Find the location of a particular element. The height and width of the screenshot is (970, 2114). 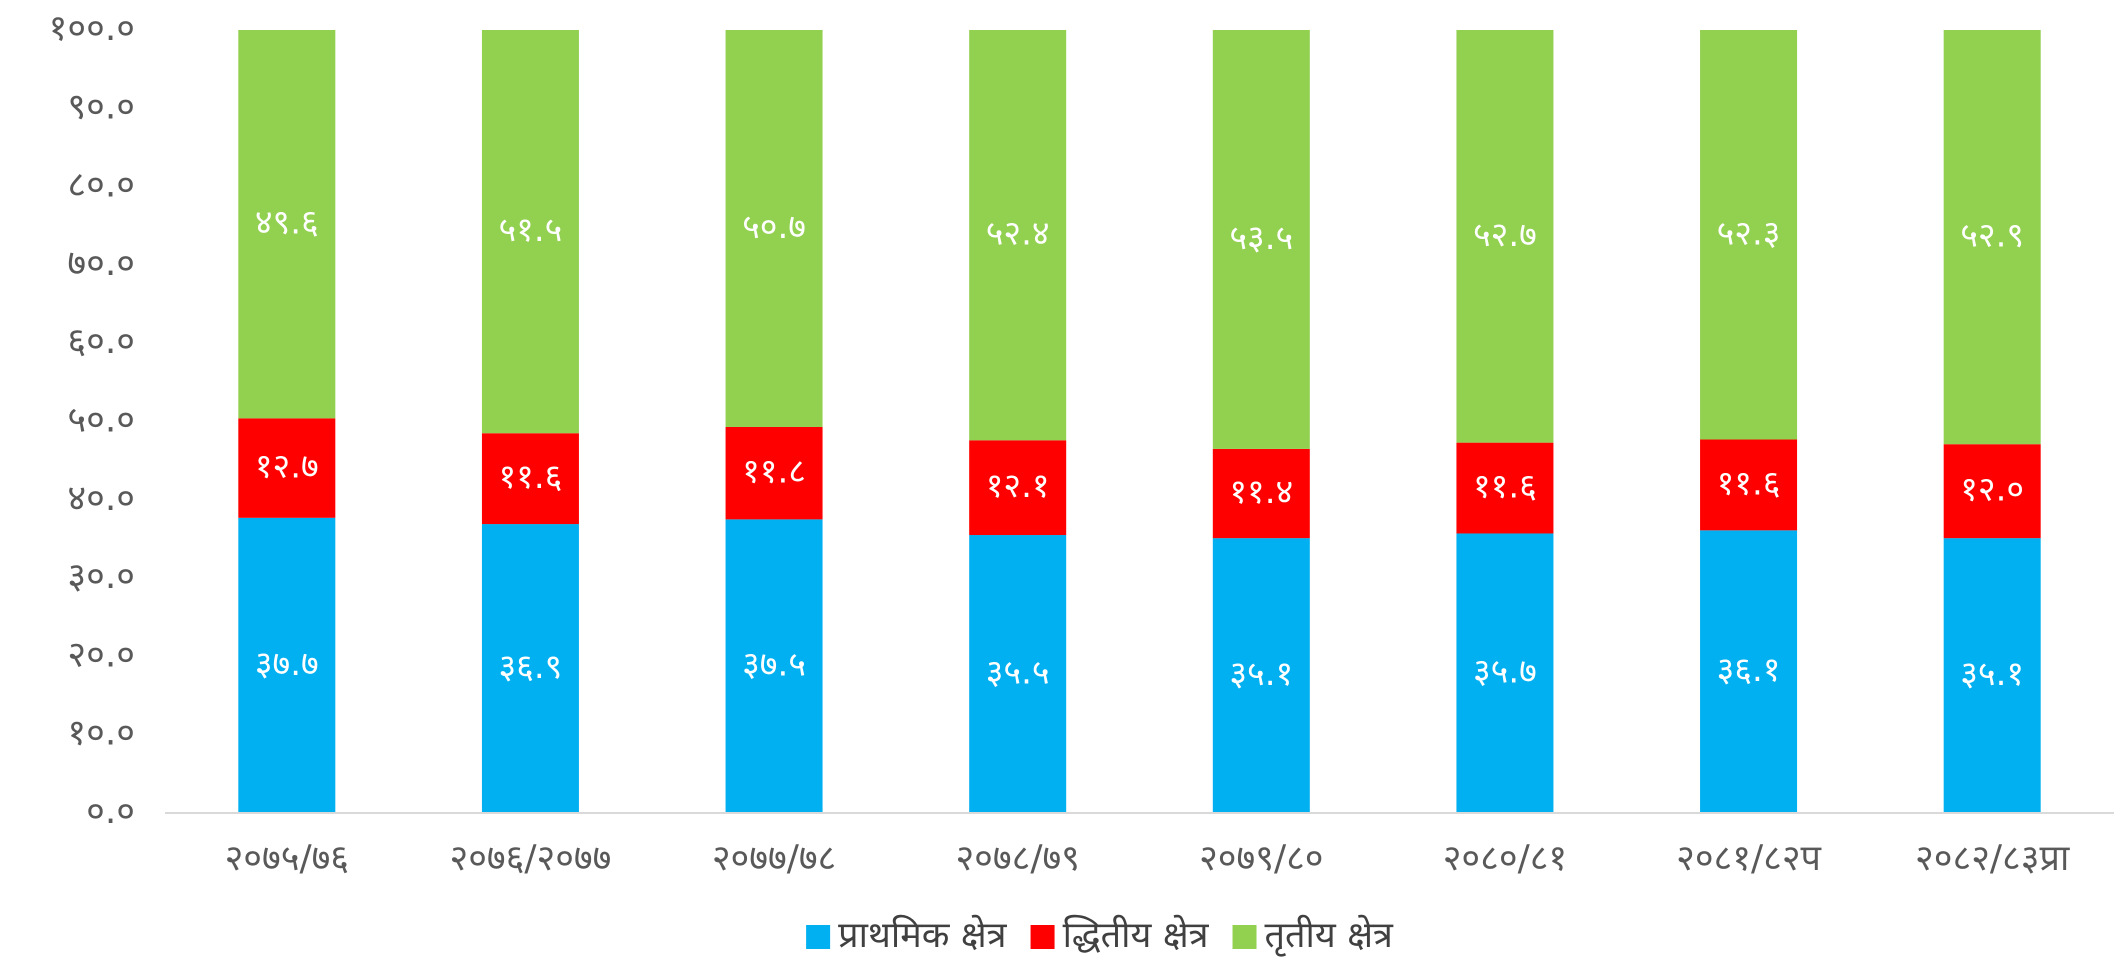

y-tick-label: १००.० is located at coordinates (92, 28).